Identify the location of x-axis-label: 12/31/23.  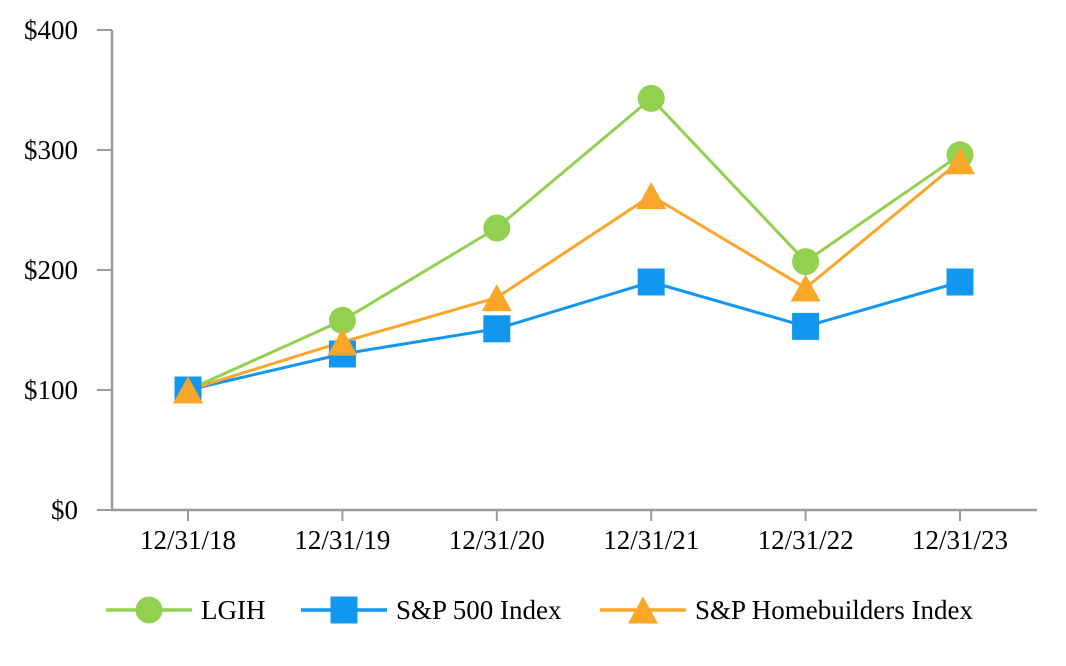
(960, 540).